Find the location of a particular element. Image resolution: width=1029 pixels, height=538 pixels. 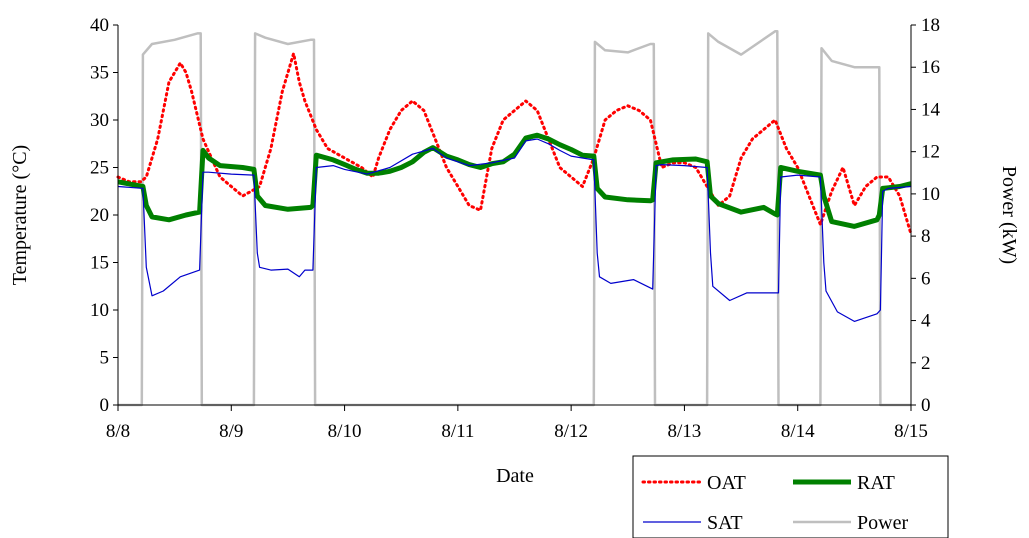

y-left-tick-label: 15 is located at coordinates (99, 263).